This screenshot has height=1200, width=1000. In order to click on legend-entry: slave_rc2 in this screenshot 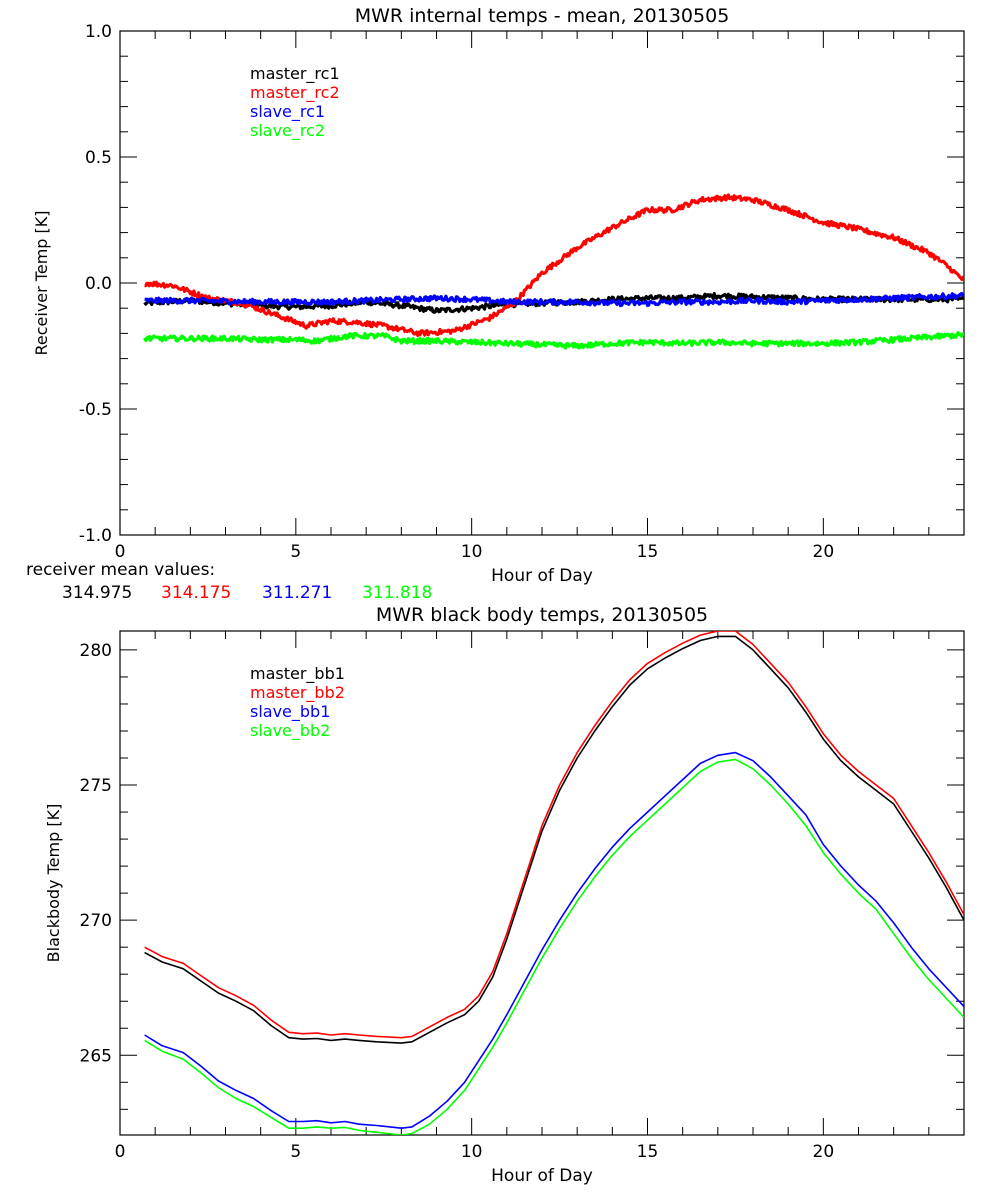, I will do `click(287, 131)`.